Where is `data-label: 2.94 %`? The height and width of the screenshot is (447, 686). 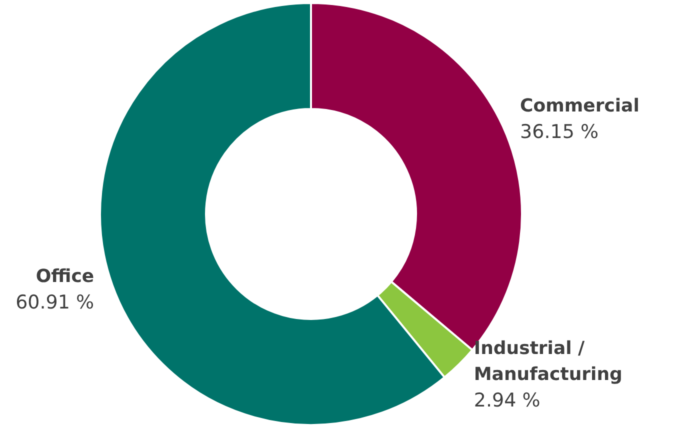 data-label: 2.94 % is located at coordinates (507, 400).